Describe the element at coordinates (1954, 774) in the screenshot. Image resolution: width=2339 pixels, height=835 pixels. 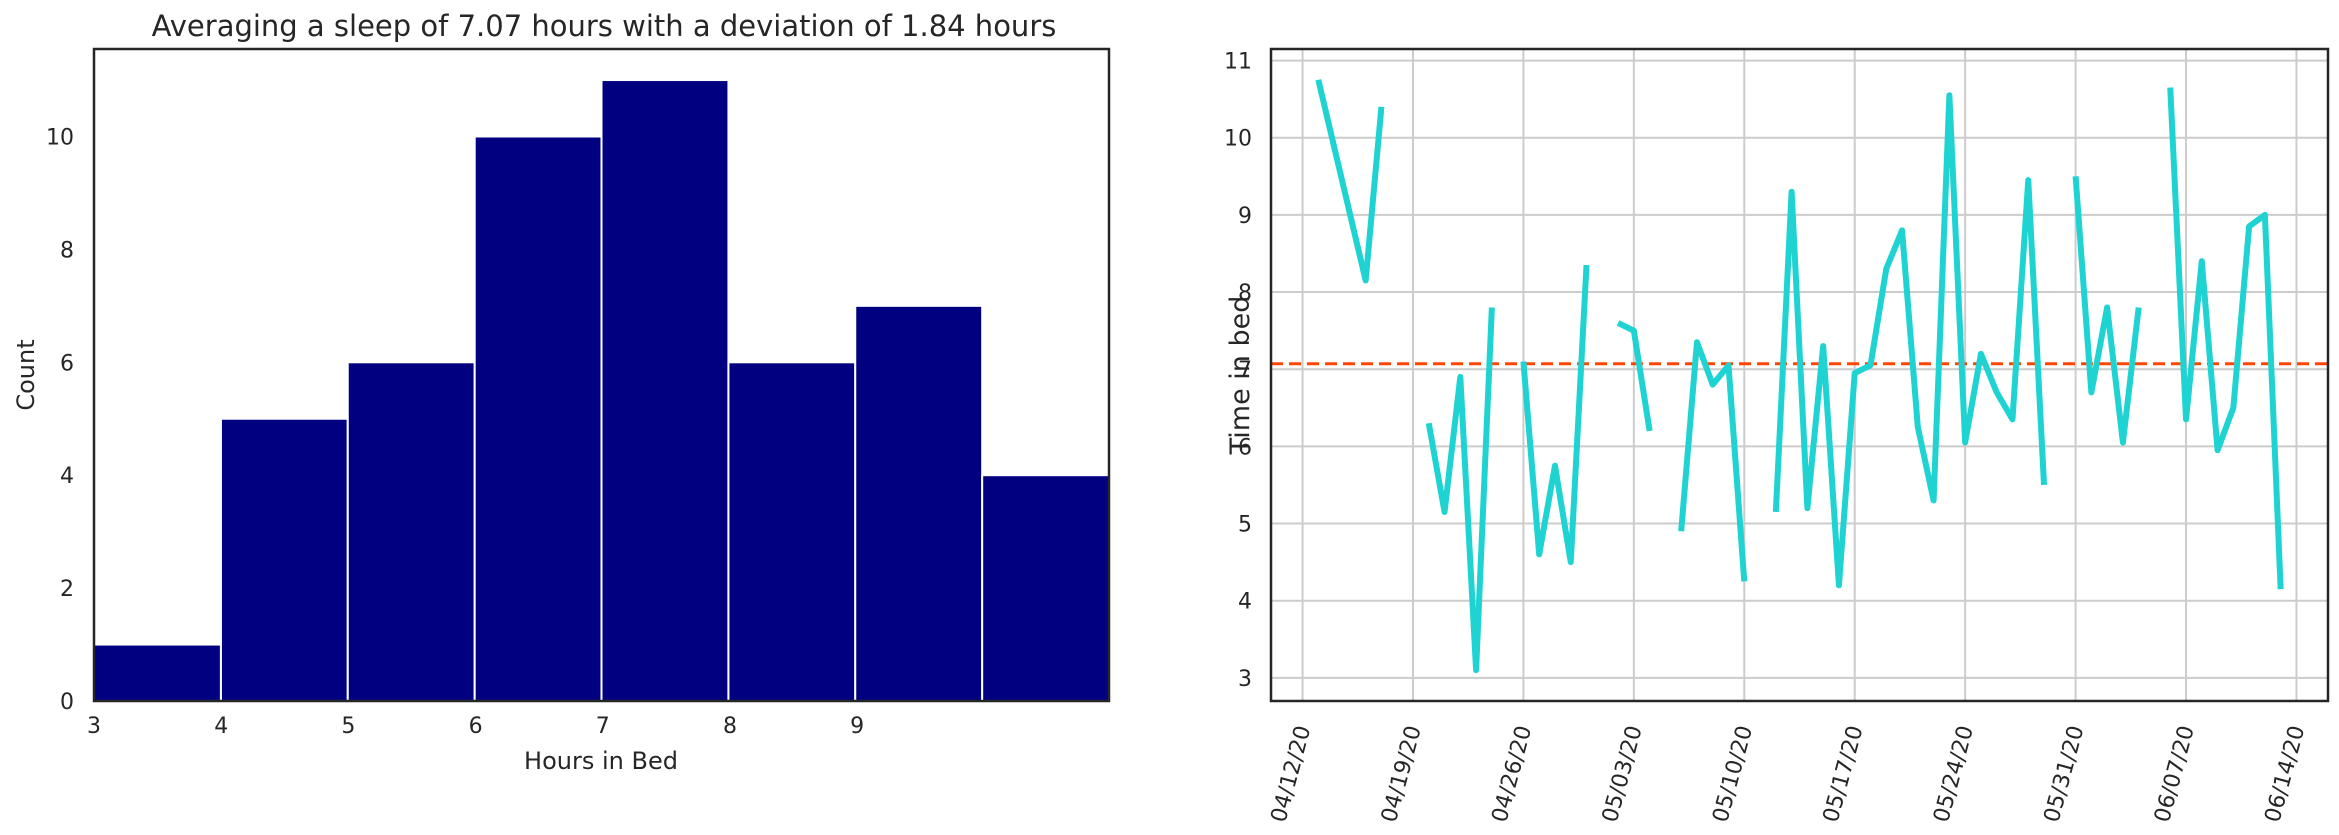
I see `line-chart-x-tick-label: 05/24/20` at that location.